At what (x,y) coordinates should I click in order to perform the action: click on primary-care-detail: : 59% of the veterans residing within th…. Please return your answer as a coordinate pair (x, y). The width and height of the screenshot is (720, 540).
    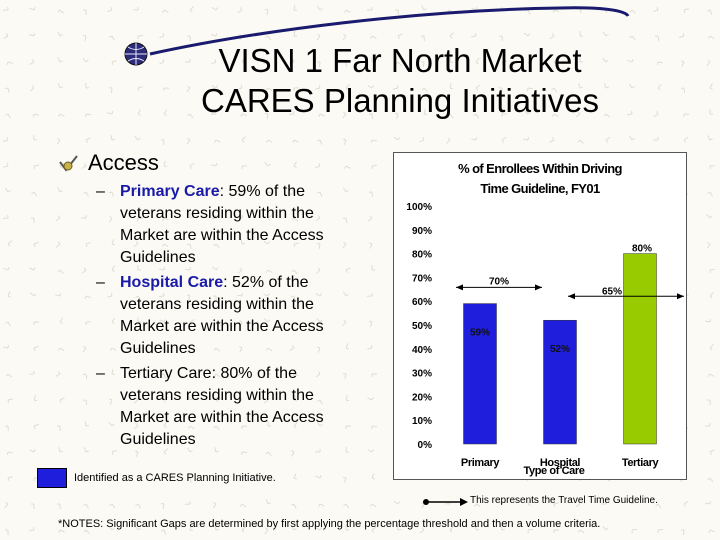
    Looking at the image, I should click on (222, 224).